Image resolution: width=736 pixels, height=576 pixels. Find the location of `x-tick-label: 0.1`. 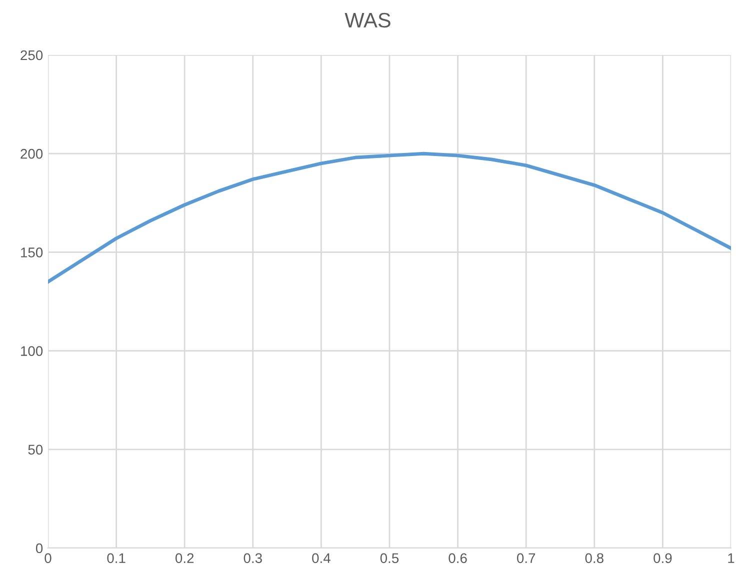

x-tick-label: 0.1 is located at coordinates (116, 558).